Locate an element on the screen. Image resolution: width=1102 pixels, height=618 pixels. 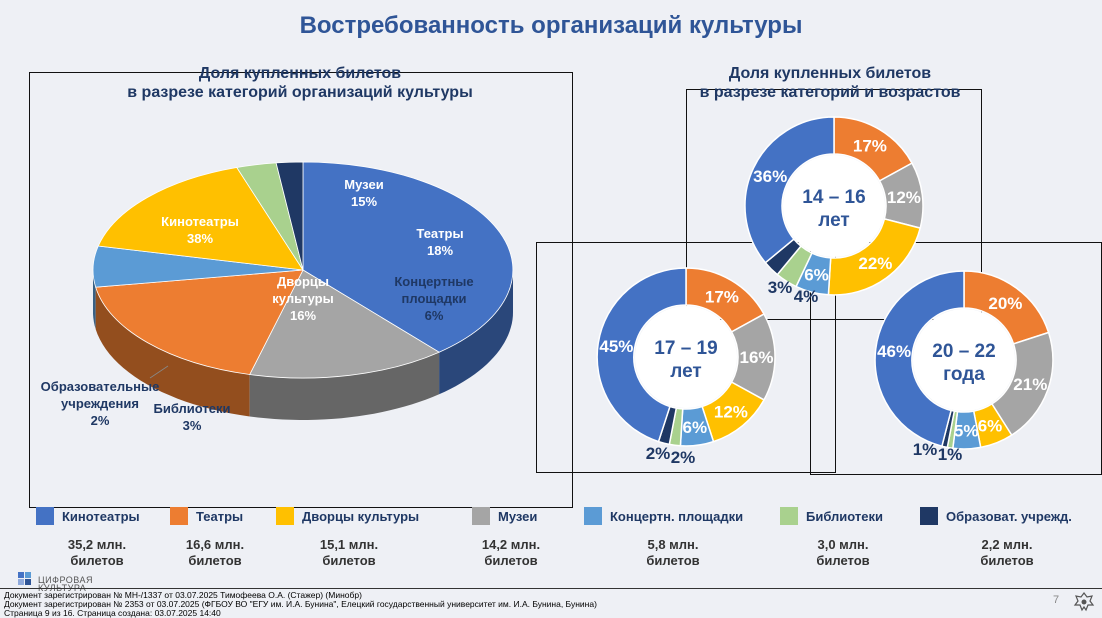
legend-label: Концертн. площадки is located at coordinates (677, 516).